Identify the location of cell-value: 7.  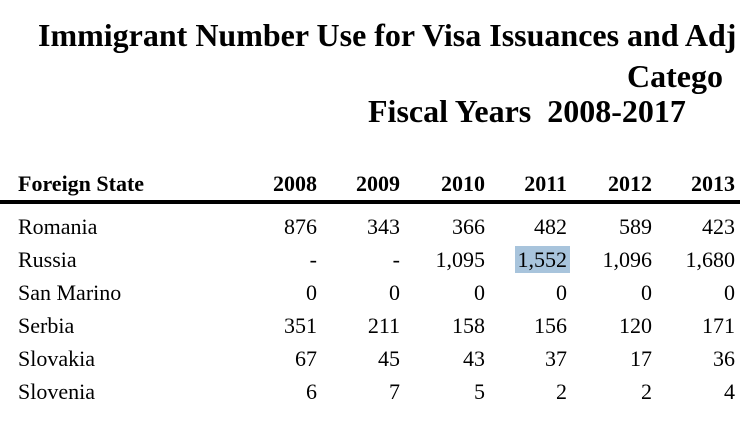
(394, 391).